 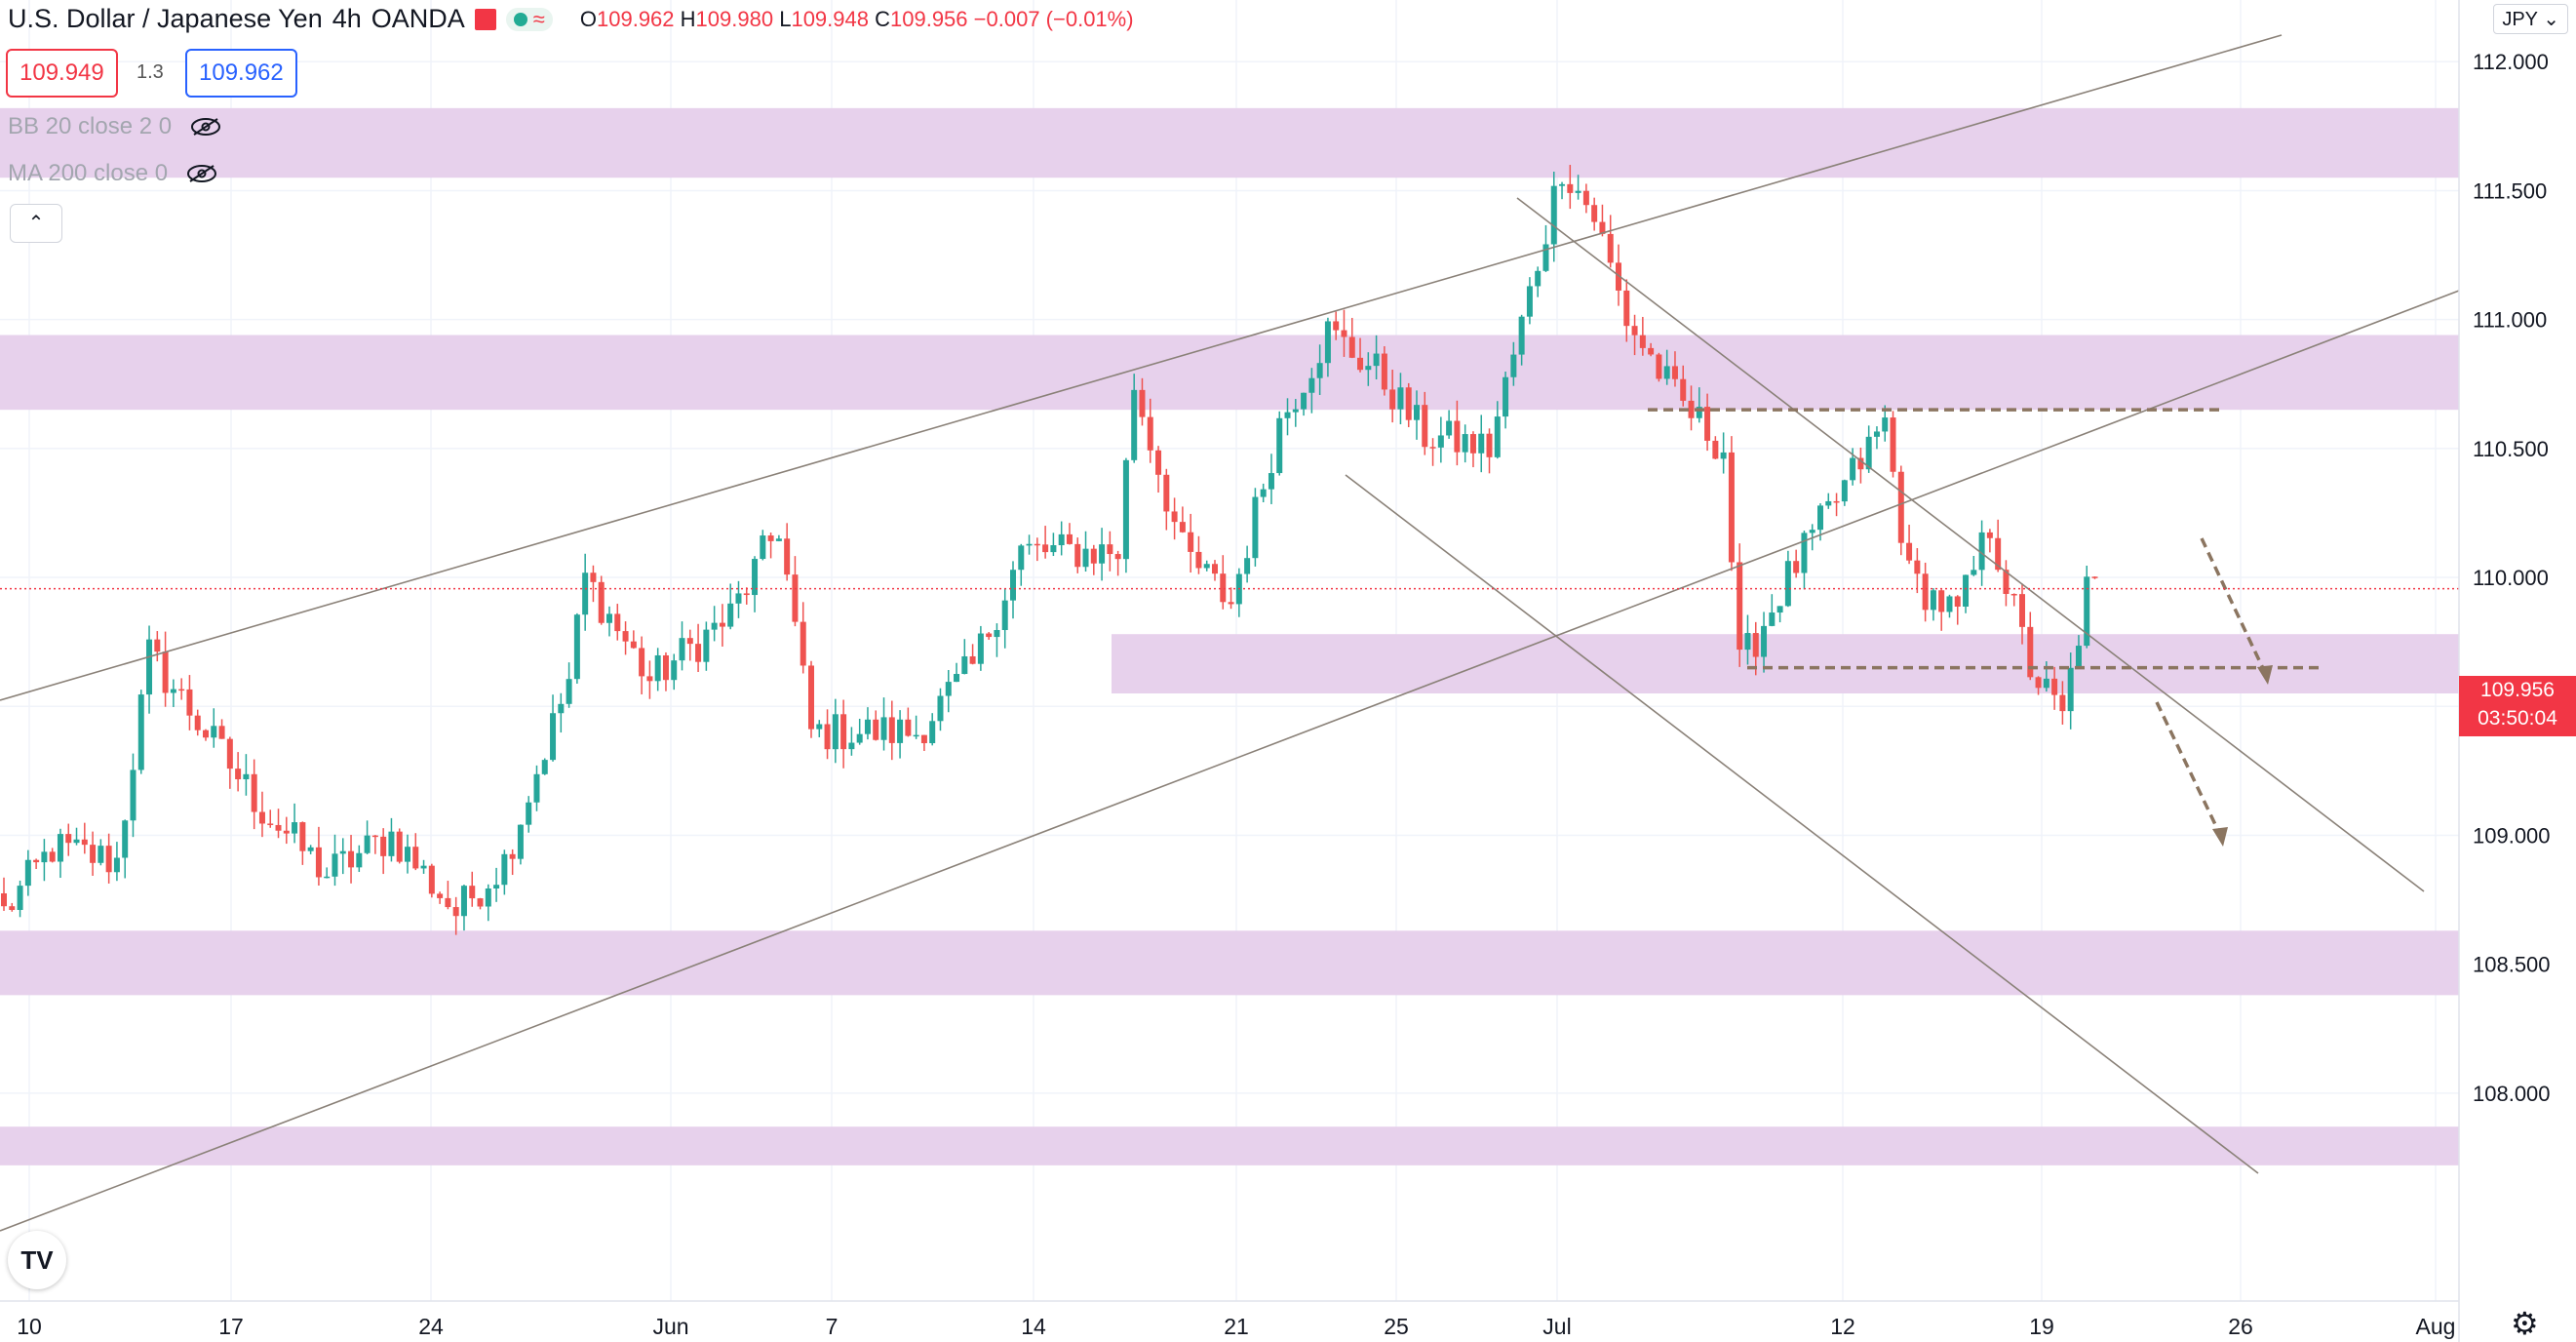 What do you see at coordinates (36, 223) in the screenshot?
I see `collapse-legend-button: ⌃` at bounding box center [36, 223].